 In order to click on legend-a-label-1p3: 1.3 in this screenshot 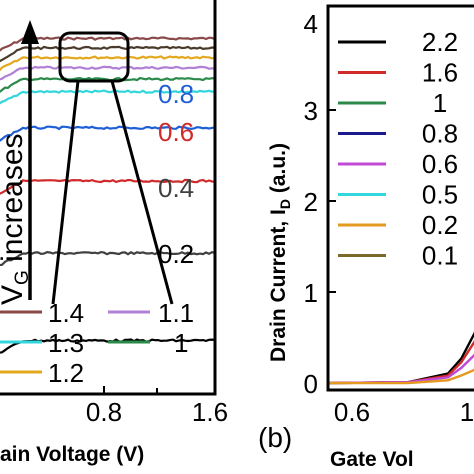, I will do `click(66, 343)`.